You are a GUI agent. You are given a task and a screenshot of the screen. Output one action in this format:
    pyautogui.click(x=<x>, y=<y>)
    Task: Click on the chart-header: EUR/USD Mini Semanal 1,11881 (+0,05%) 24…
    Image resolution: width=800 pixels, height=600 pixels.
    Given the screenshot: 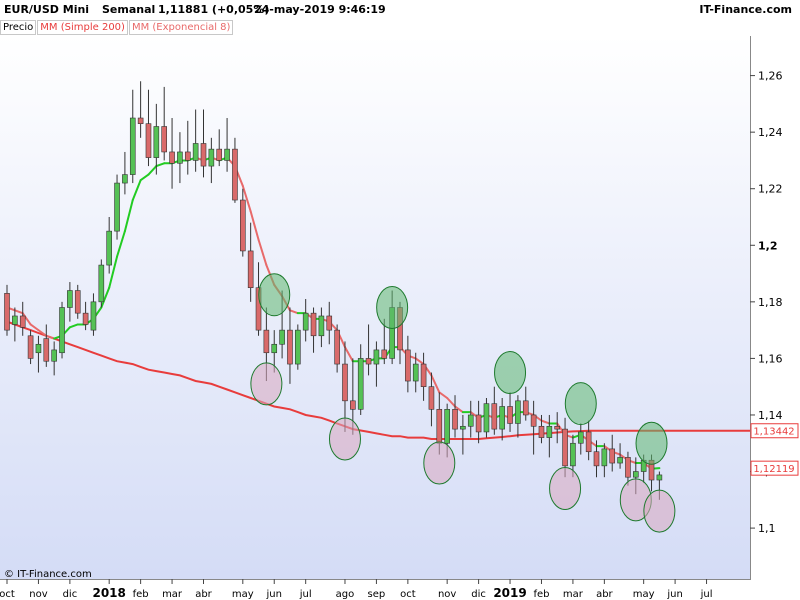 What is the action you would take?
    pyautogui.click(x=400, y=10)
    